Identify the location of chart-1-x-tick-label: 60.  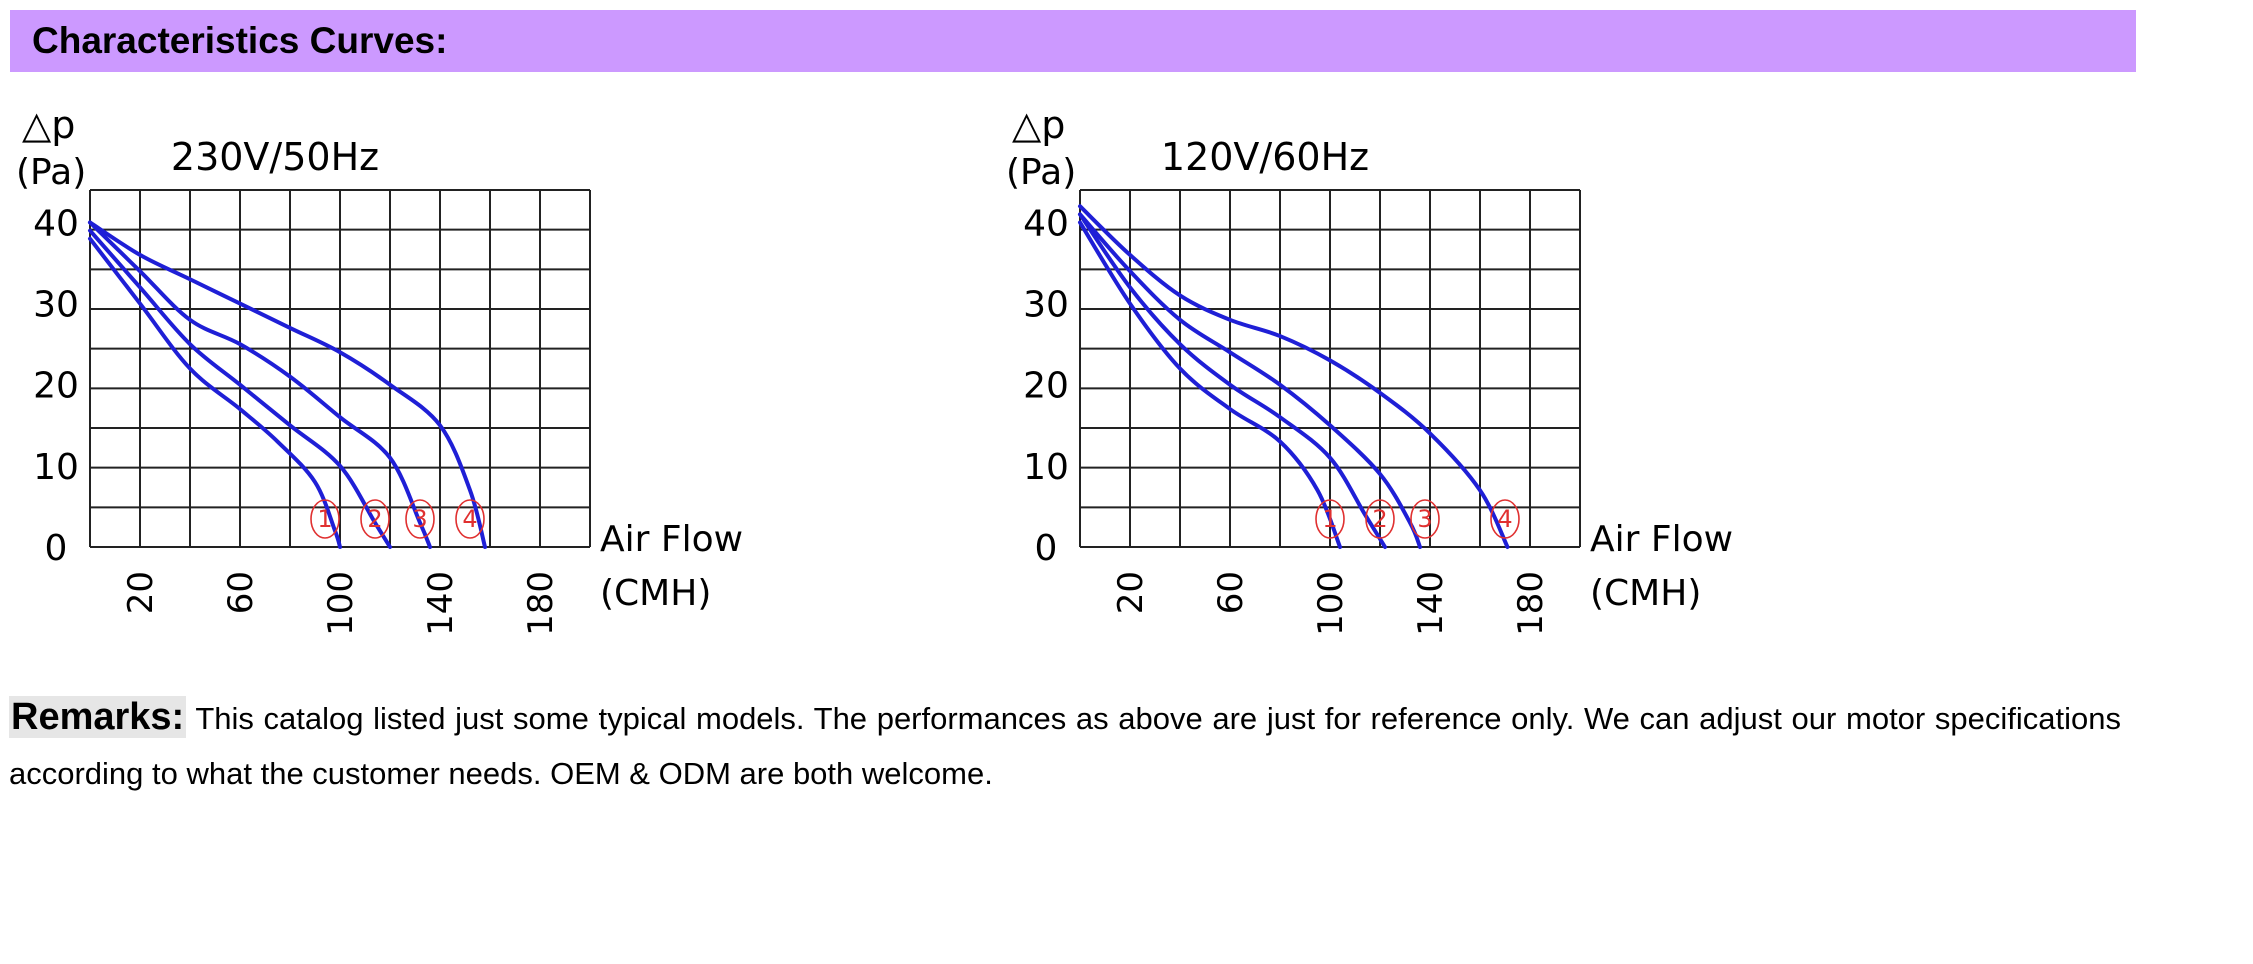
(241, 592).